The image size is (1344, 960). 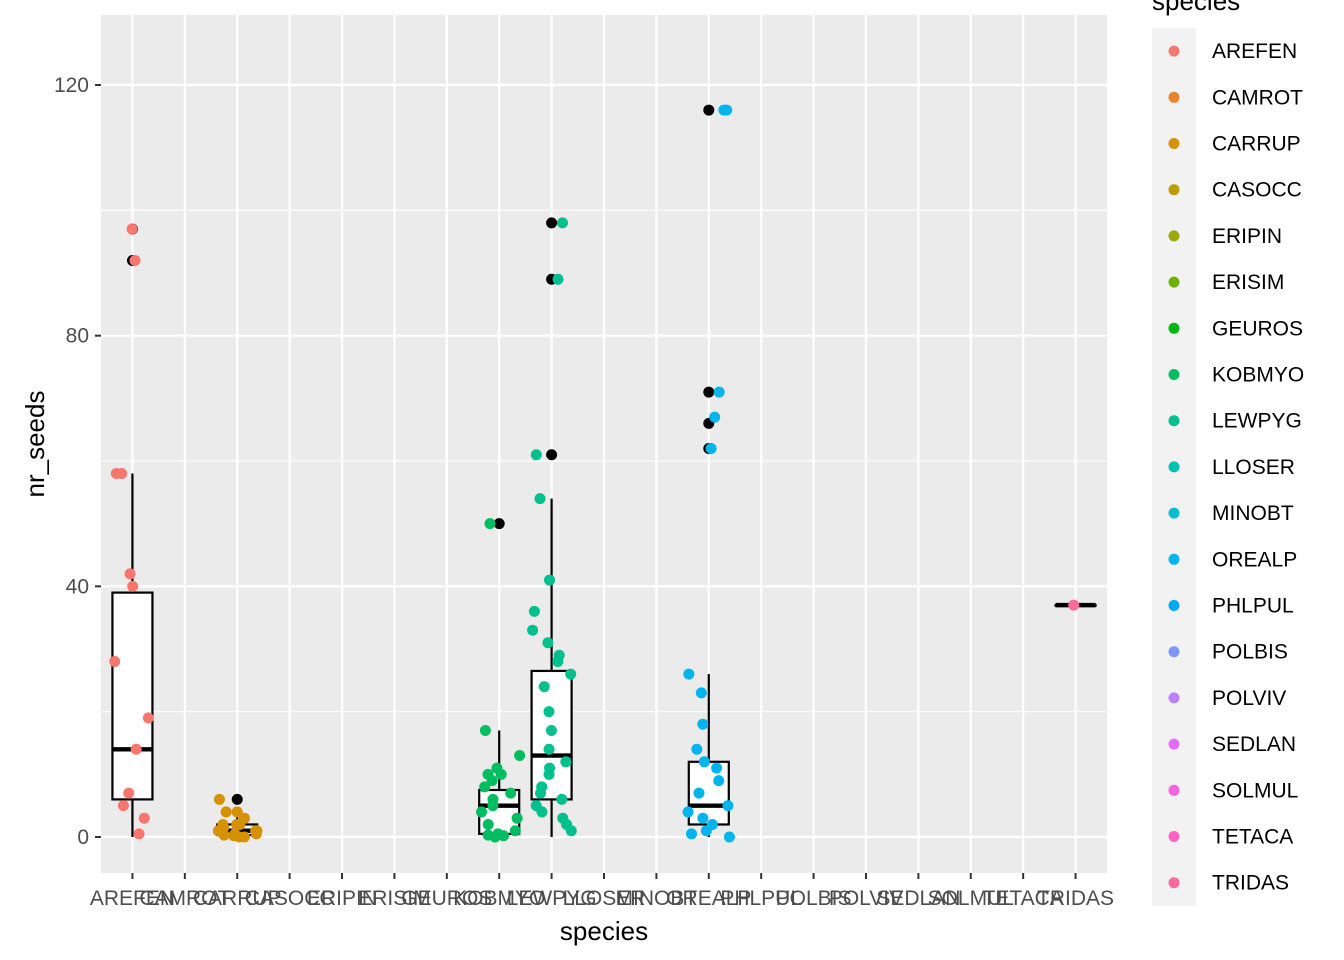 What do you see at coordinates (1250, 652) in the screenshot?
I see `legend-label: POLBIS` at bounding box center [1250, 652].